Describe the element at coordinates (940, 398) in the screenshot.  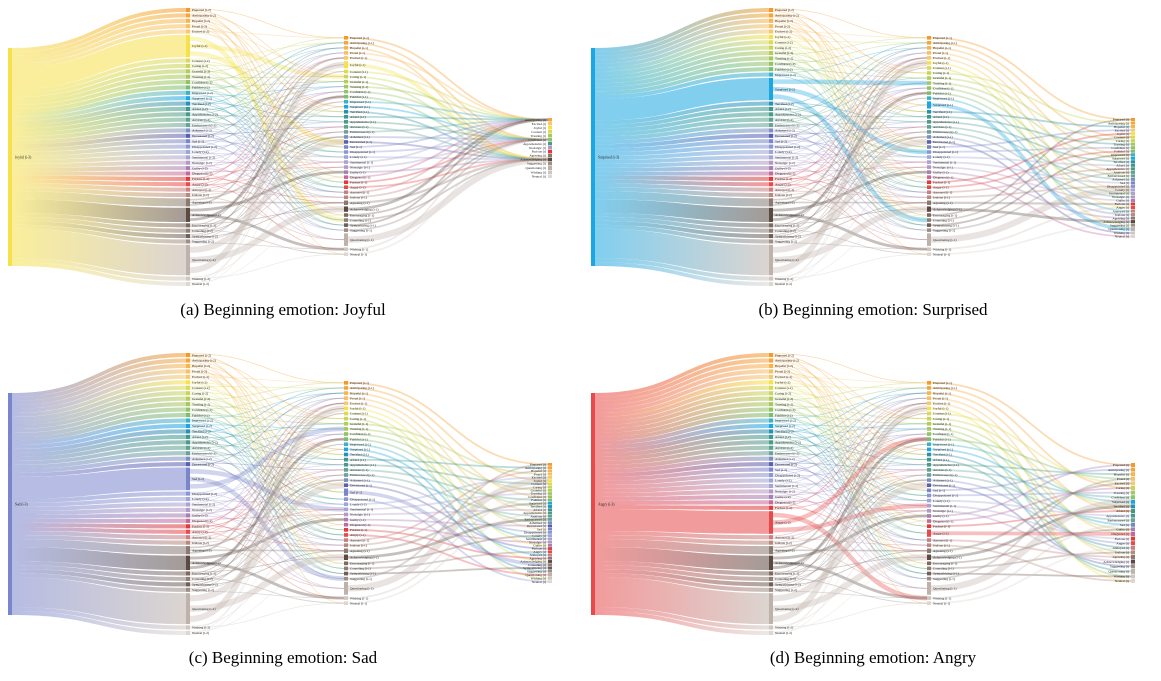
I see `node-label-proud-i-1: Proud (i-1)` at that location.